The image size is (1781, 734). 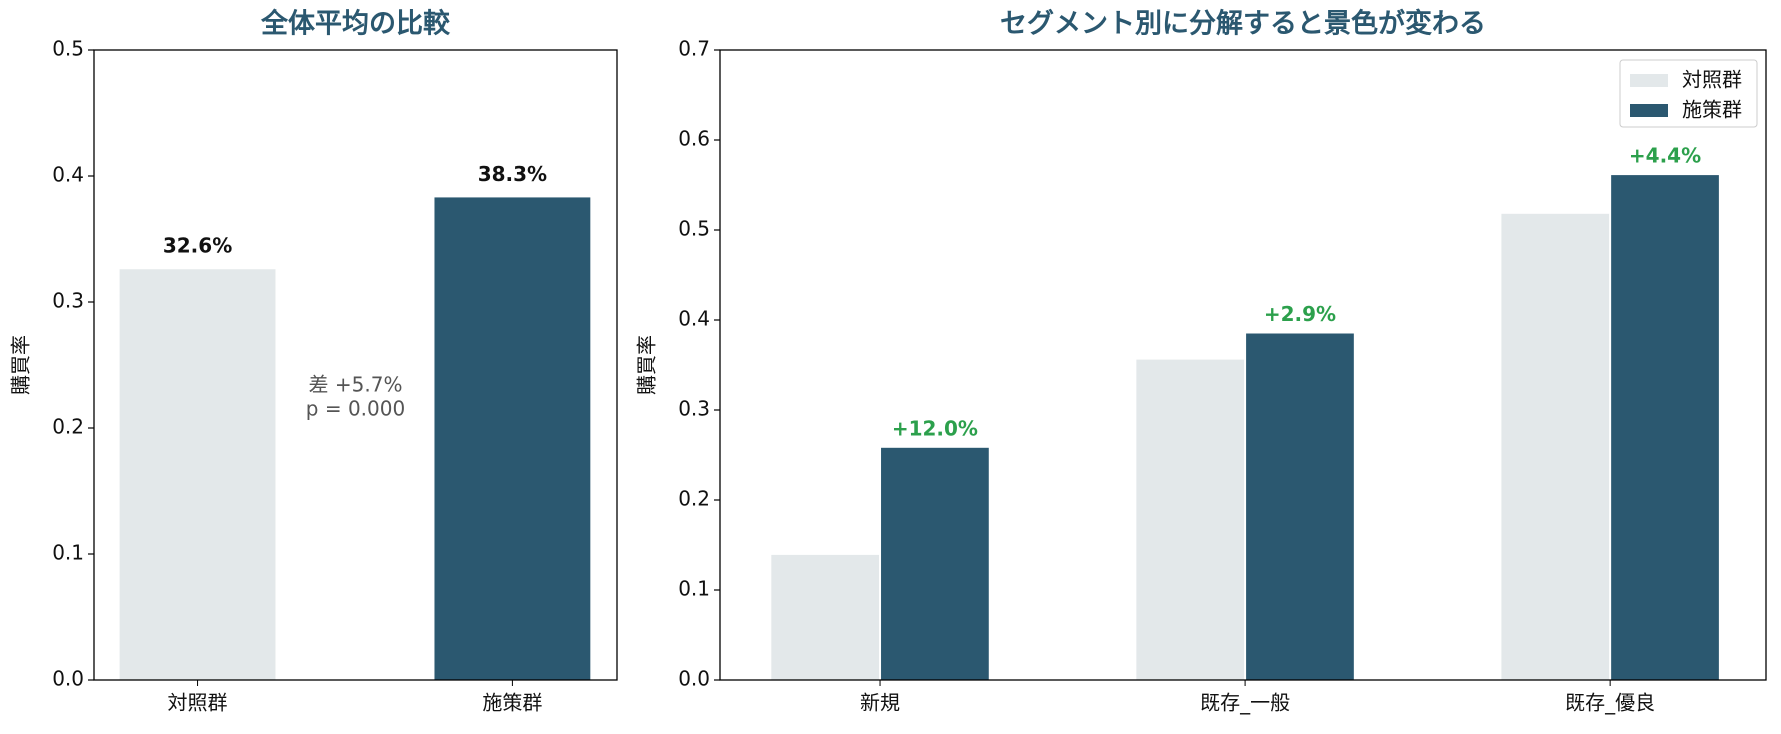 I want to click on diff-label: +2.9%, so click(x=1300, y=314).